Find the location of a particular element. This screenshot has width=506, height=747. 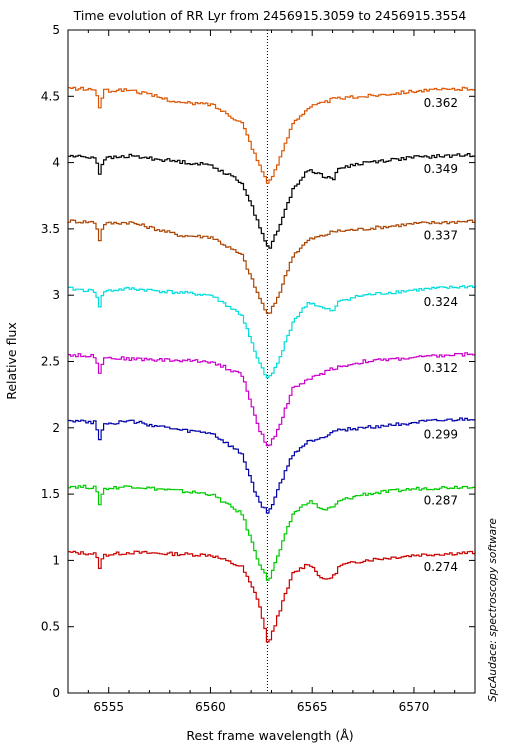

phase-label: 0.362 is located at coordinates (441, 103).